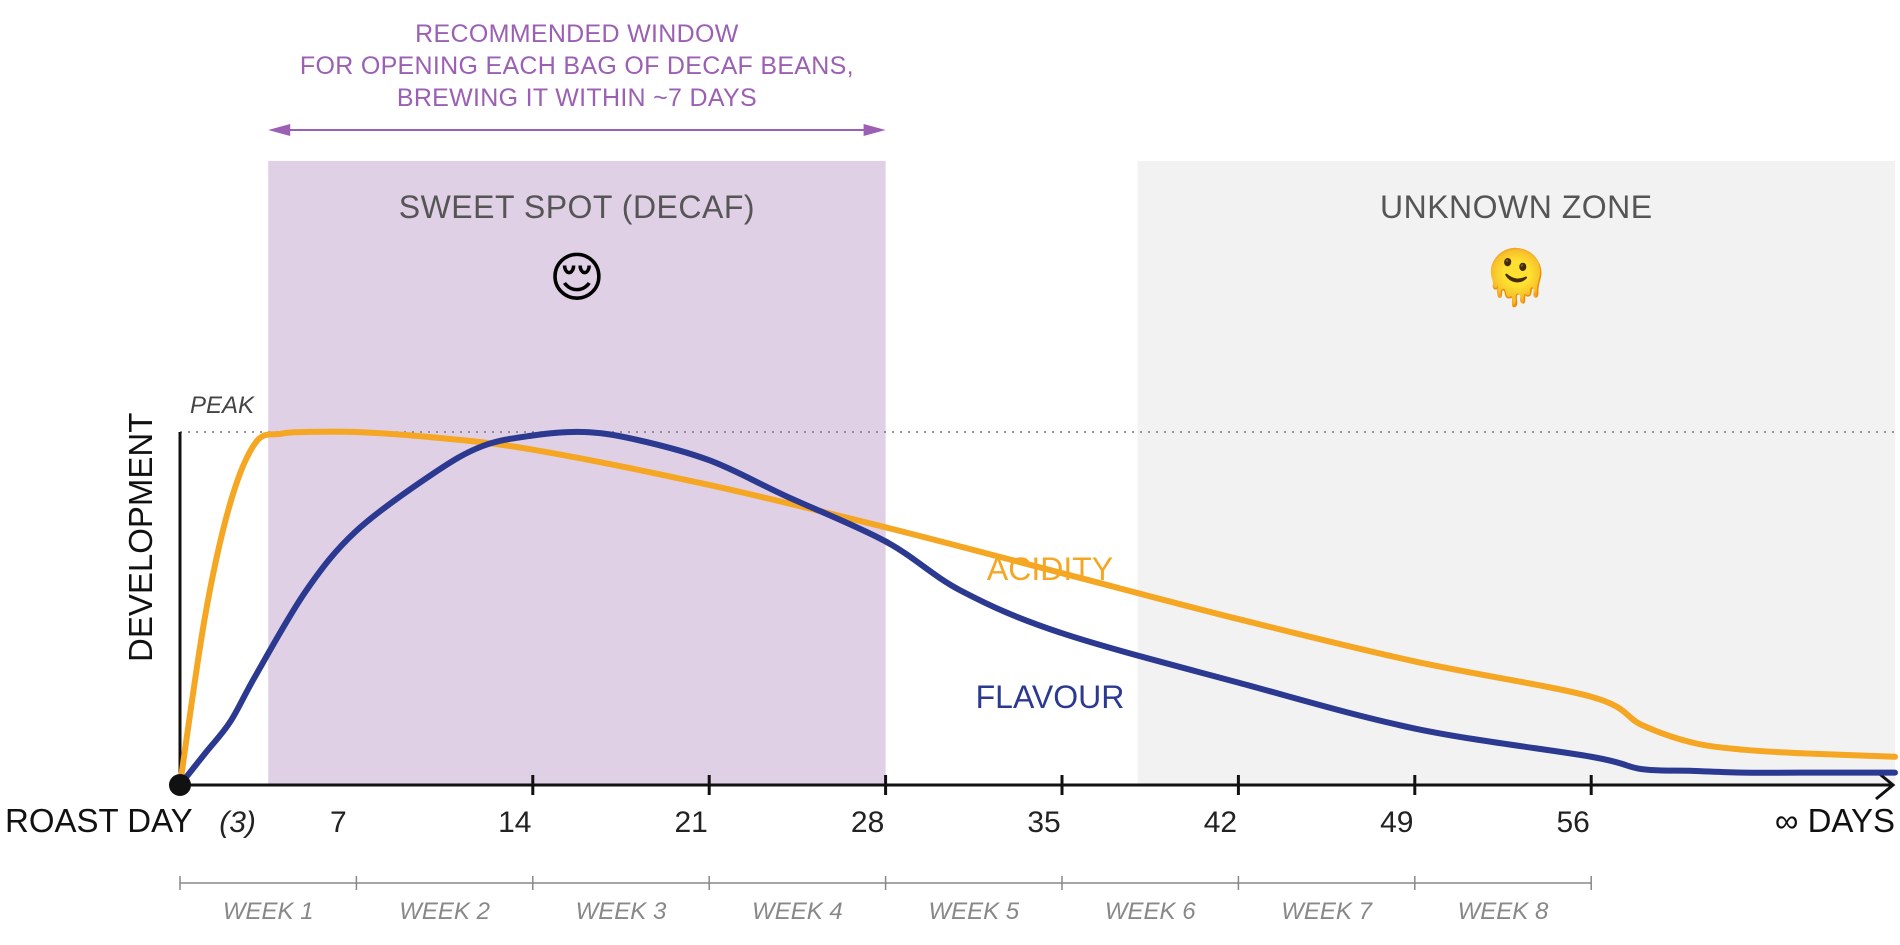 The height and width of the screenshot is (945, 1900). Describe the element at coordinates (99, 820) in the screenshot. I see `x-axis-start-label: ROAST DAY` at that location.